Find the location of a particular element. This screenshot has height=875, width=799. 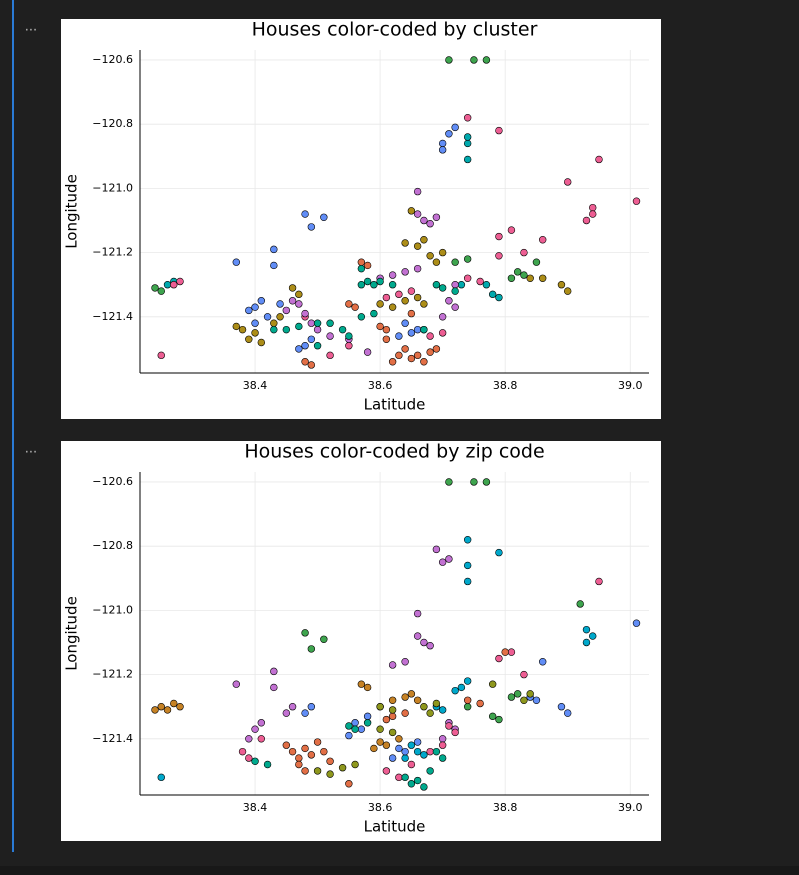

chart-title: Houses color-coded by zip code is located at coordinates (394, 452).